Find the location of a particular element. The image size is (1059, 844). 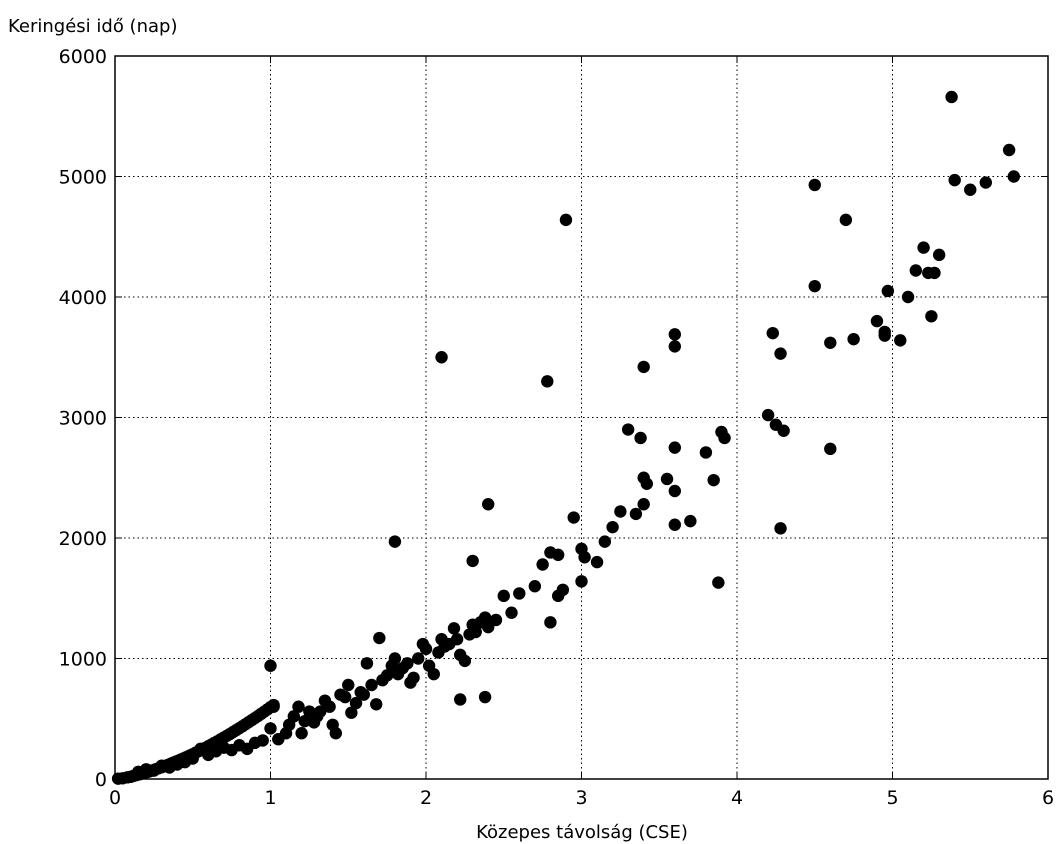

y-tick-label-4: 4000 is located at coordinates (83, 298).